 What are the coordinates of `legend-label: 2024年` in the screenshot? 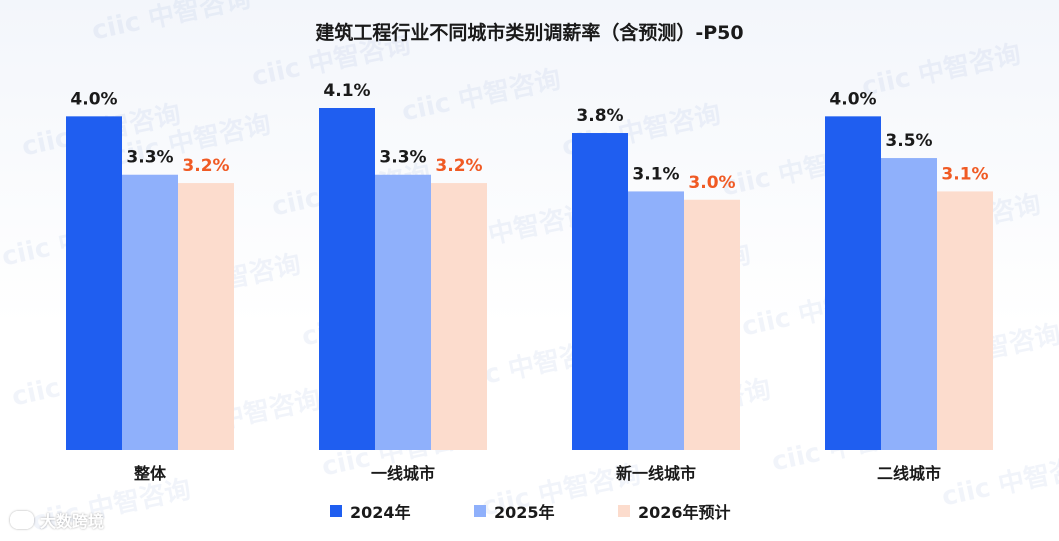 It's located at (380, 512).